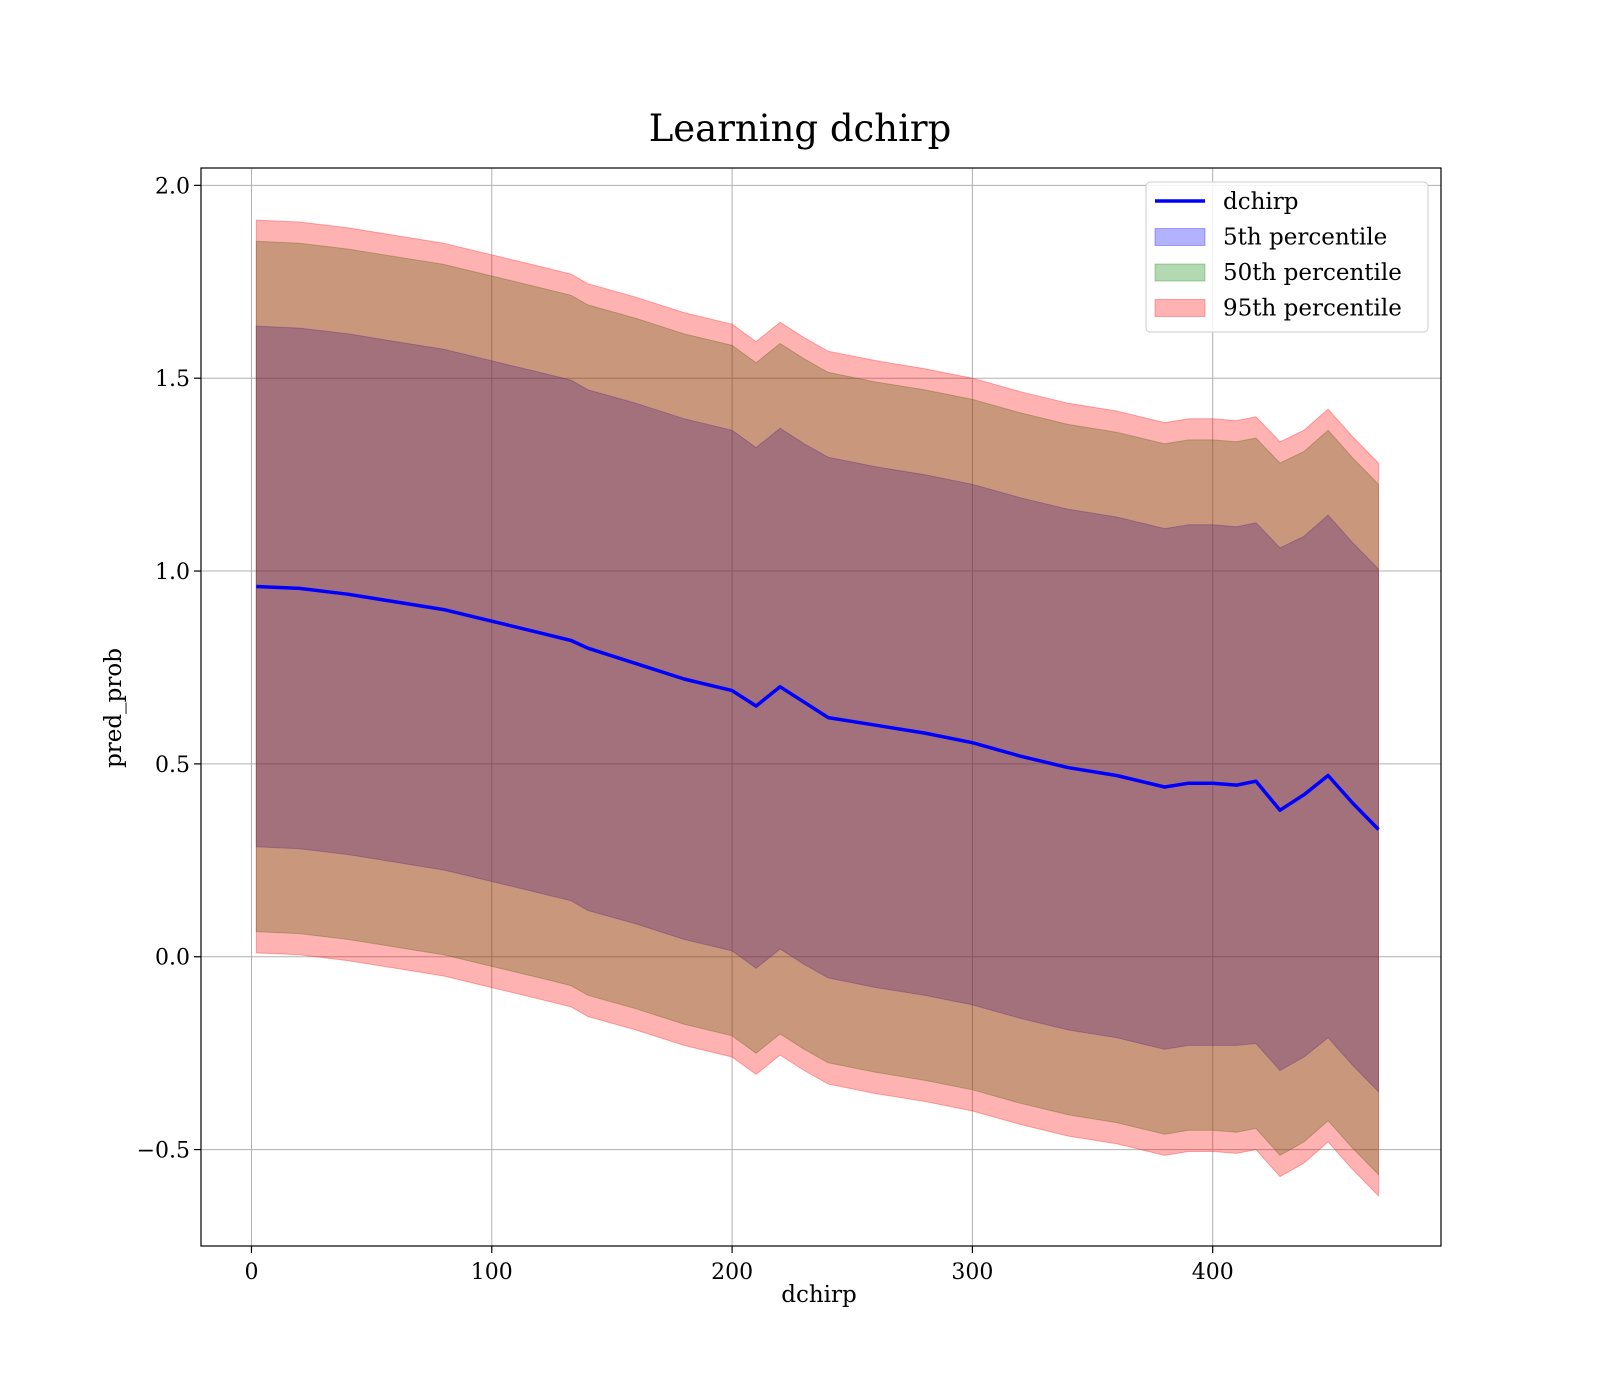 This screenshot has width=1600, height=1400. I want to click on series-lines, so click(818, 707).